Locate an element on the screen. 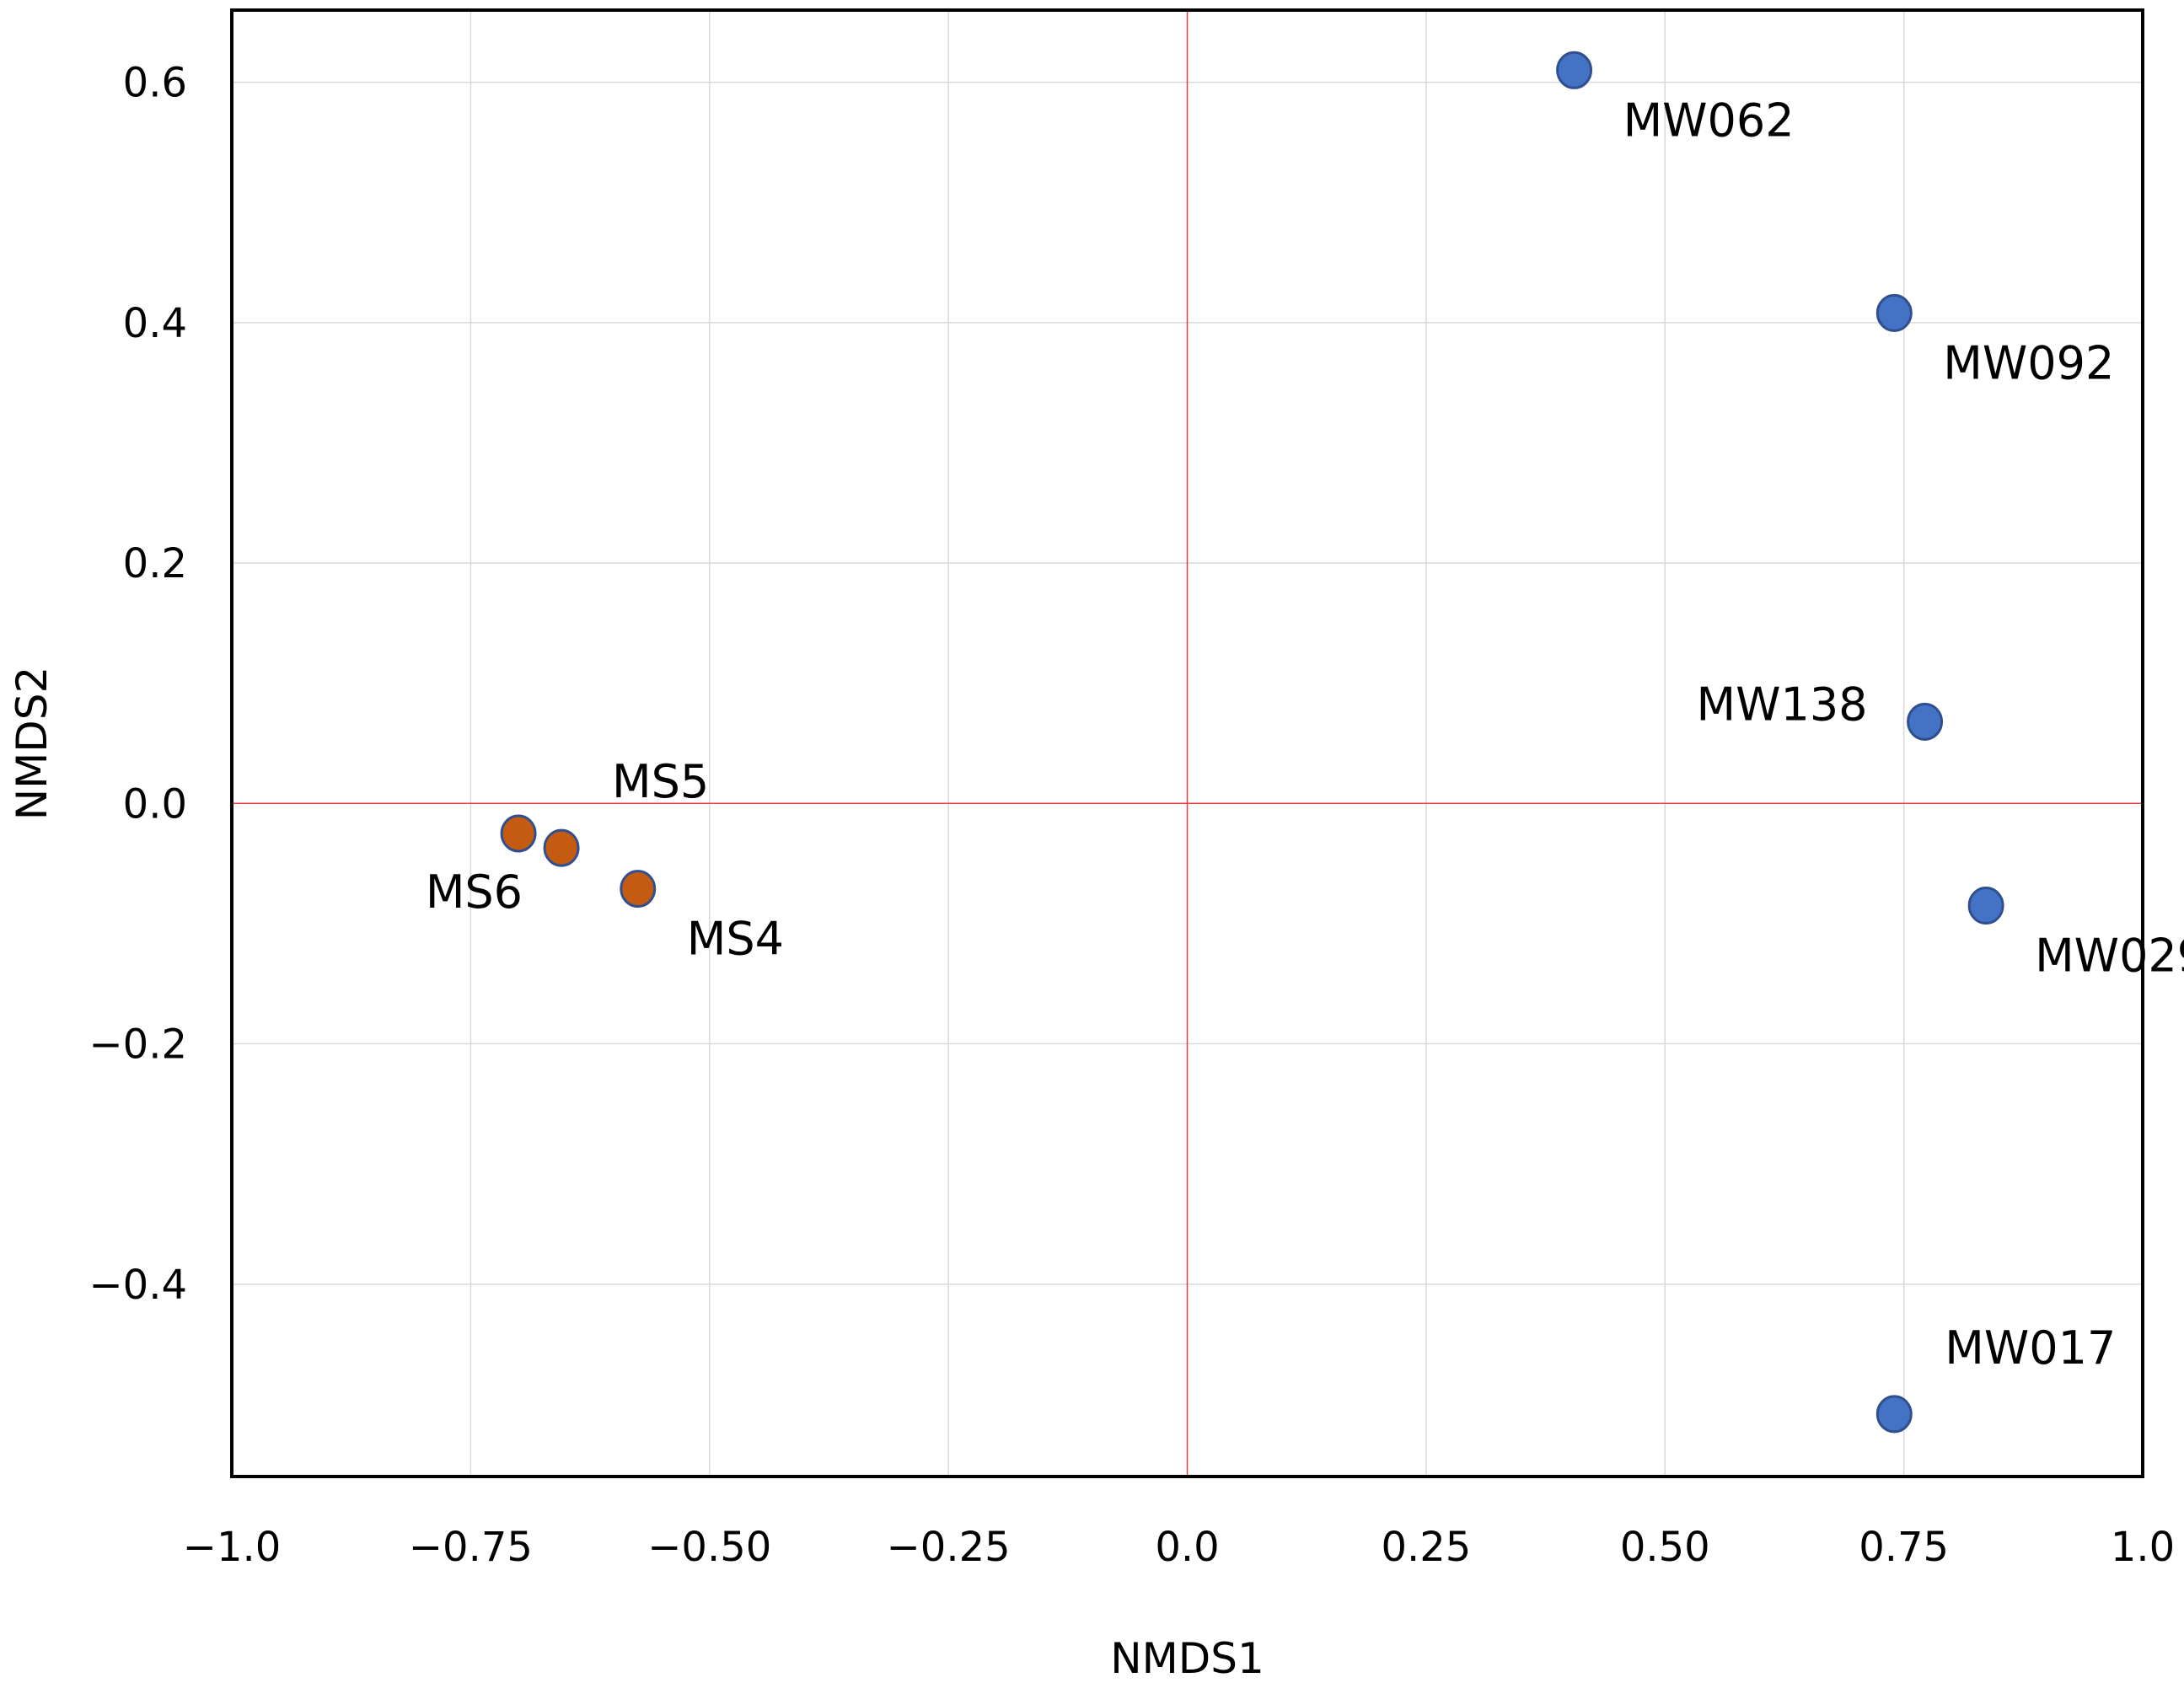 This screenshot has height=1683, width=2184. point-label-mw062: MW062 is located at coordinates (1709, 121).